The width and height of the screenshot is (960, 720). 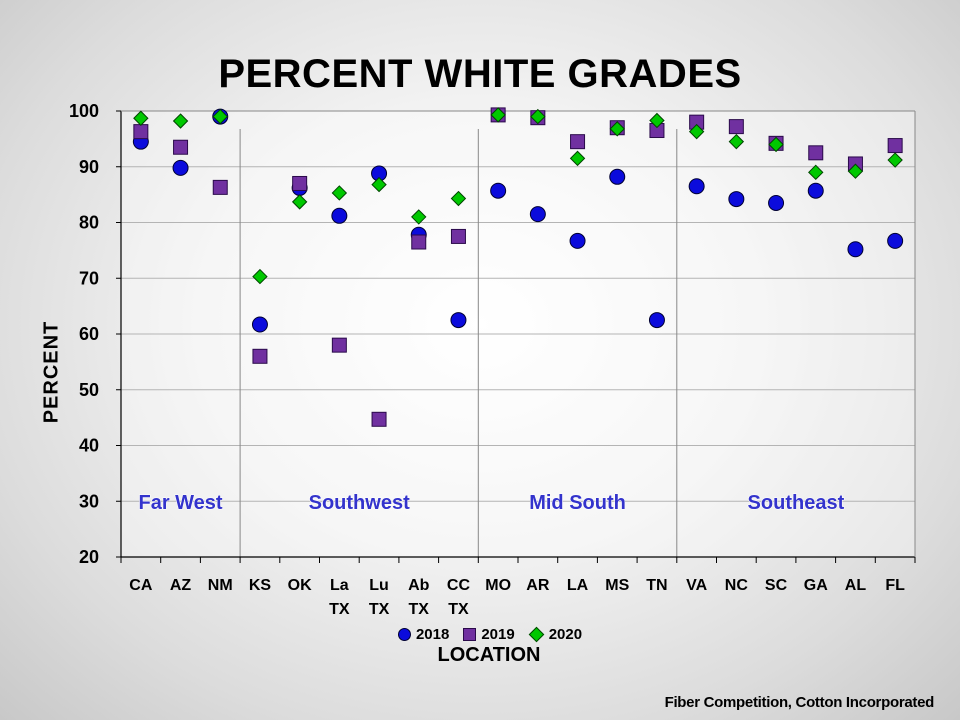 I want to click on y-tick-label-40: 40, so click(x=89, y=446).